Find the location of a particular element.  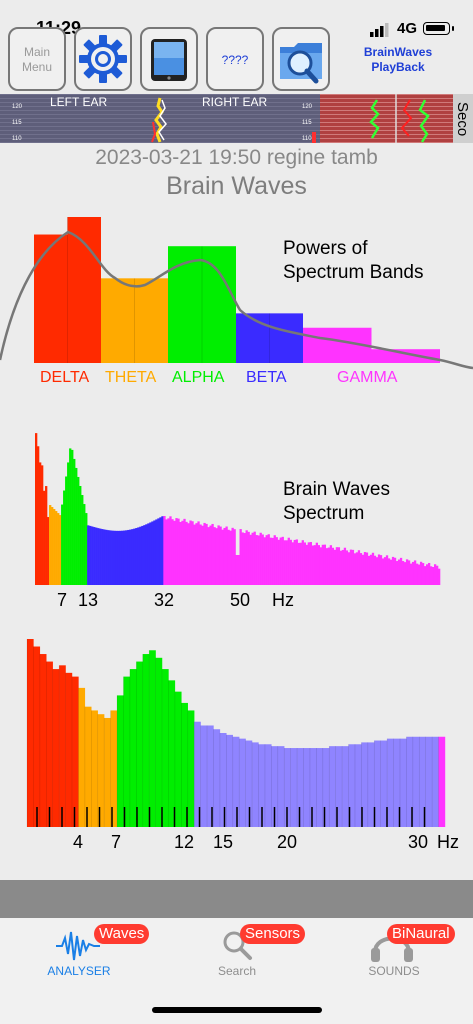

spectrum-title-line2: Spectrum is located at coordinates (323, 513).